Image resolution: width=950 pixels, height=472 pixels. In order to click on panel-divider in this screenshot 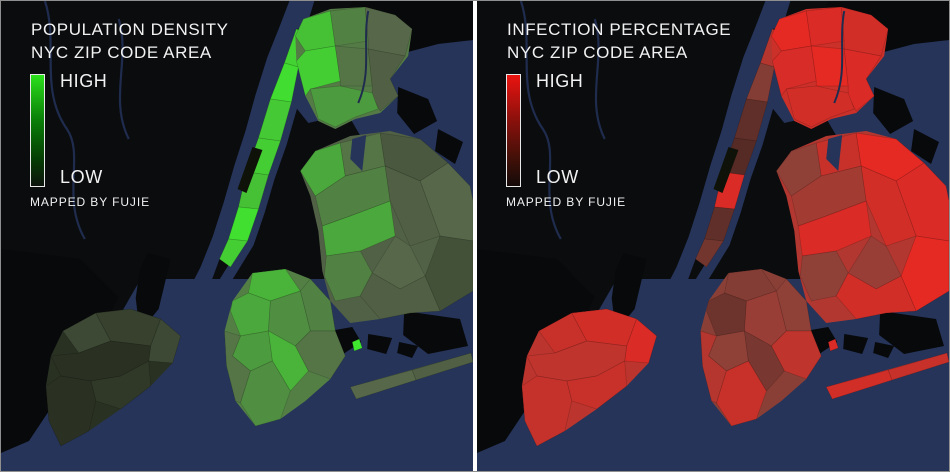, I will do `click(475, 236)`.